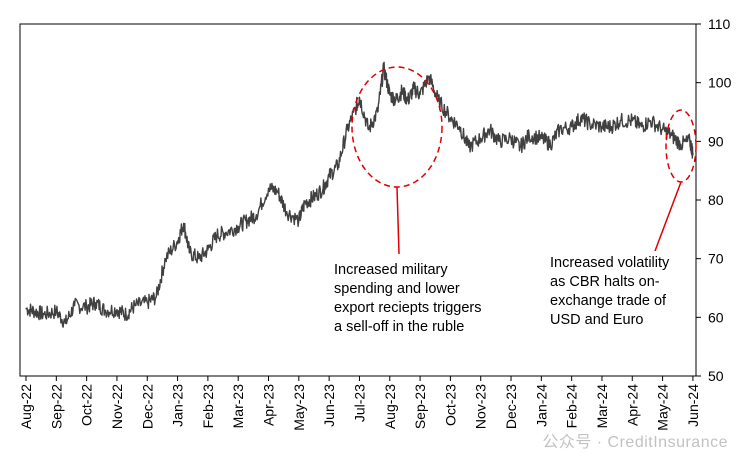 This screenshot has height=468, width=750. I want to click on x-tick-label: Apr-24, so click(632, 405).